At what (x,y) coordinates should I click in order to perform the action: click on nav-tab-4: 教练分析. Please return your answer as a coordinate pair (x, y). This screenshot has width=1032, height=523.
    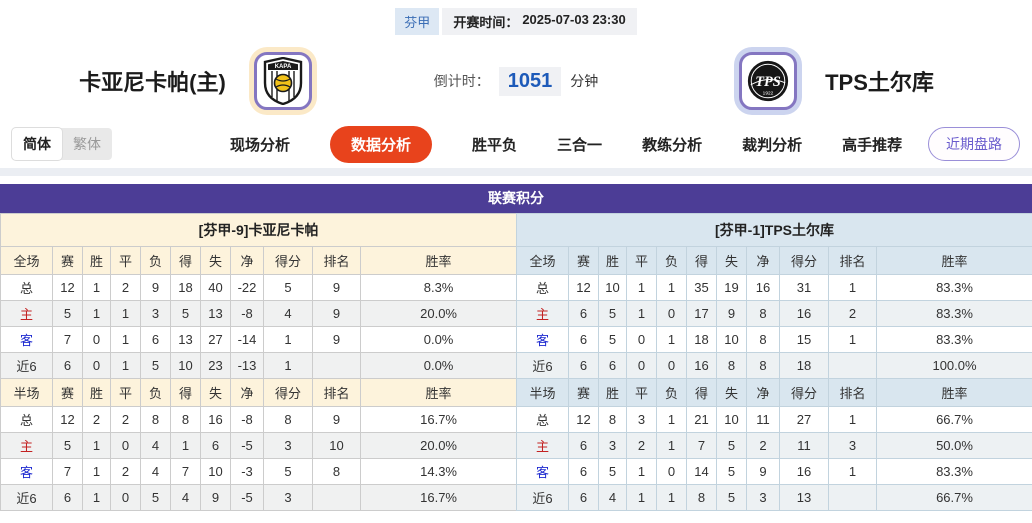
    Looking at the image, I should click on (672, 145).